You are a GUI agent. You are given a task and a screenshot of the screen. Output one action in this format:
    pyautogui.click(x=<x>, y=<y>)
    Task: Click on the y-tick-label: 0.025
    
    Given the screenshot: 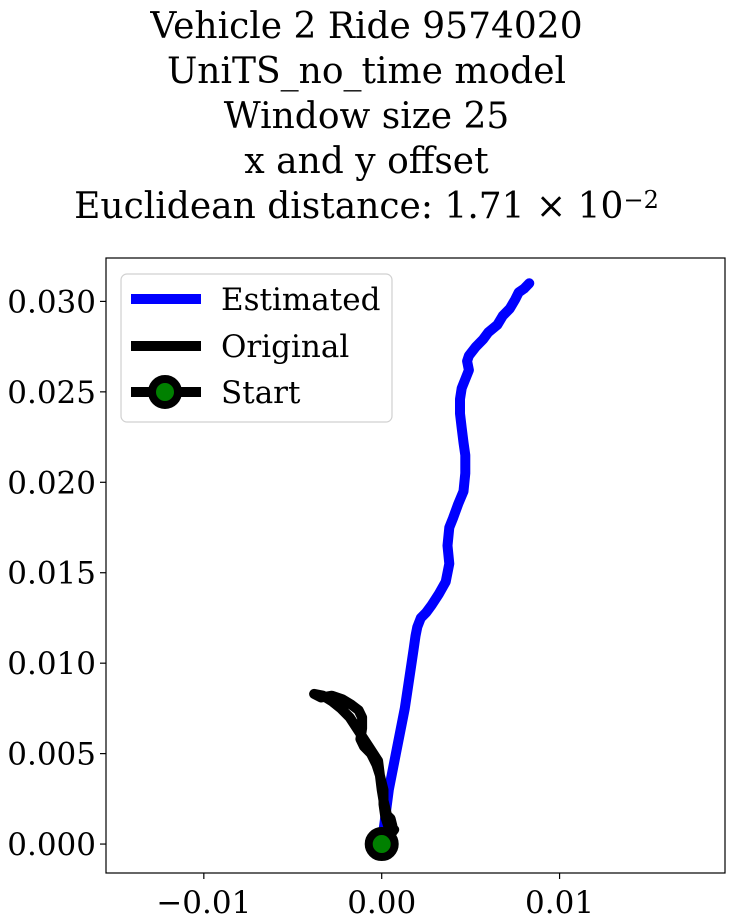 What is the action you would take?
    pyautogui.click(x=51, y=393)
    